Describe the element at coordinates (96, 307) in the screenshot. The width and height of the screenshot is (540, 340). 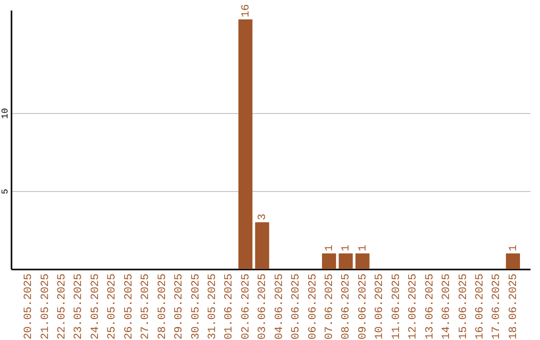
I see `x-tick-label: 24.05.2025` at that location.